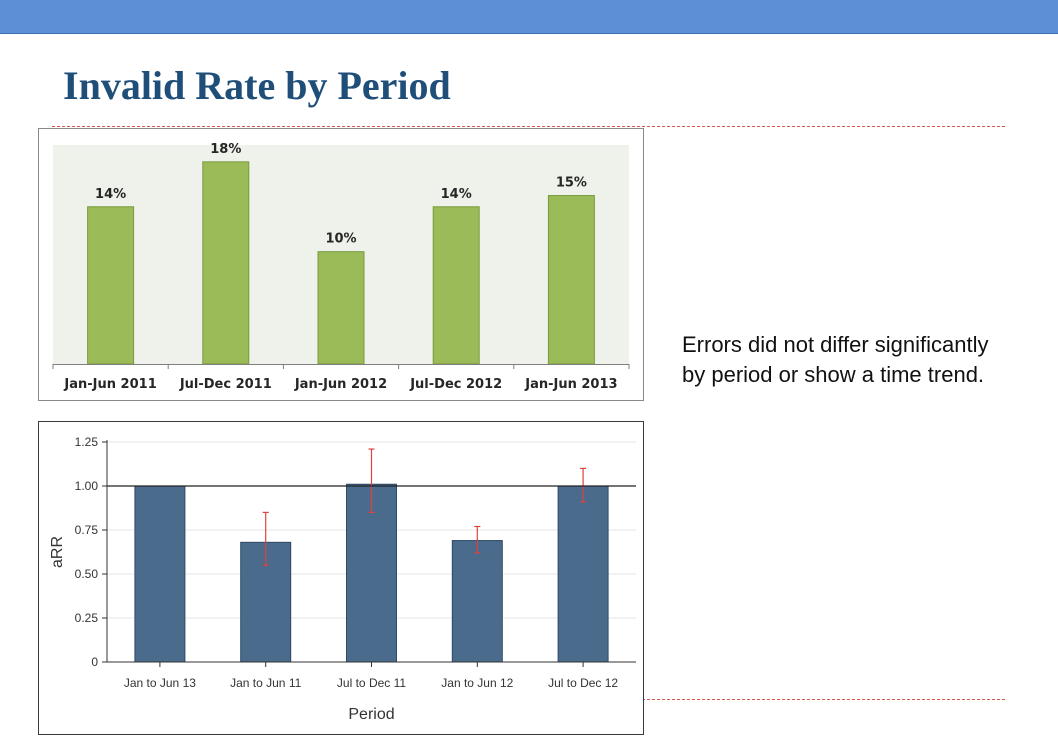 Image resolution: width=1058 pixels, height=756 pixels. Describe the element at coordinates (529, 17) in the screenshot. I see `top-accent-bar` at that location.